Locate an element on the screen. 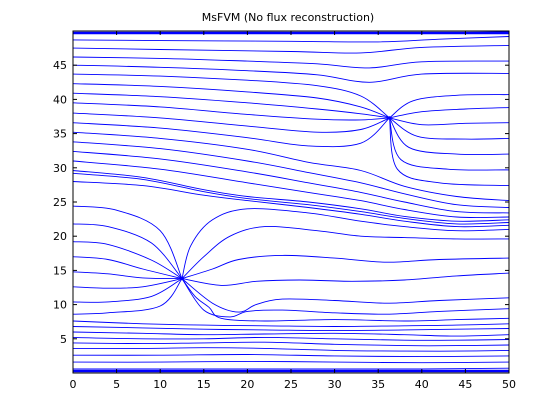  y-tick-label: 20 is located at coordinates (60, 236).